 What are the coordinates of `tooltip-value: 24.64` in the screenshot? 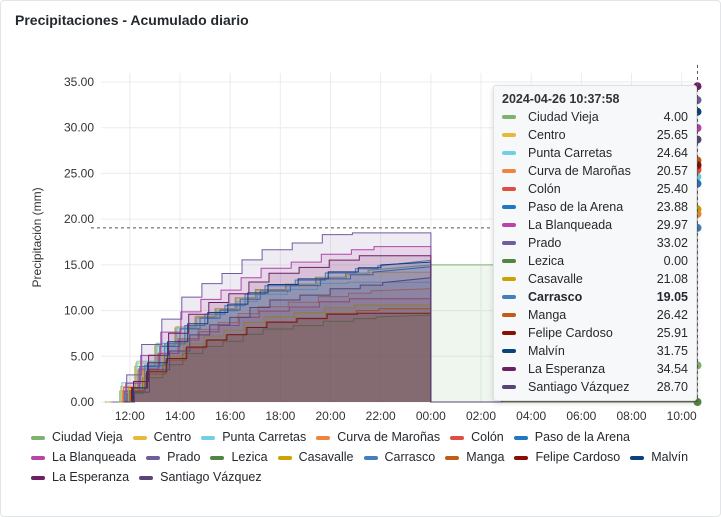 It's located at (672, 153).